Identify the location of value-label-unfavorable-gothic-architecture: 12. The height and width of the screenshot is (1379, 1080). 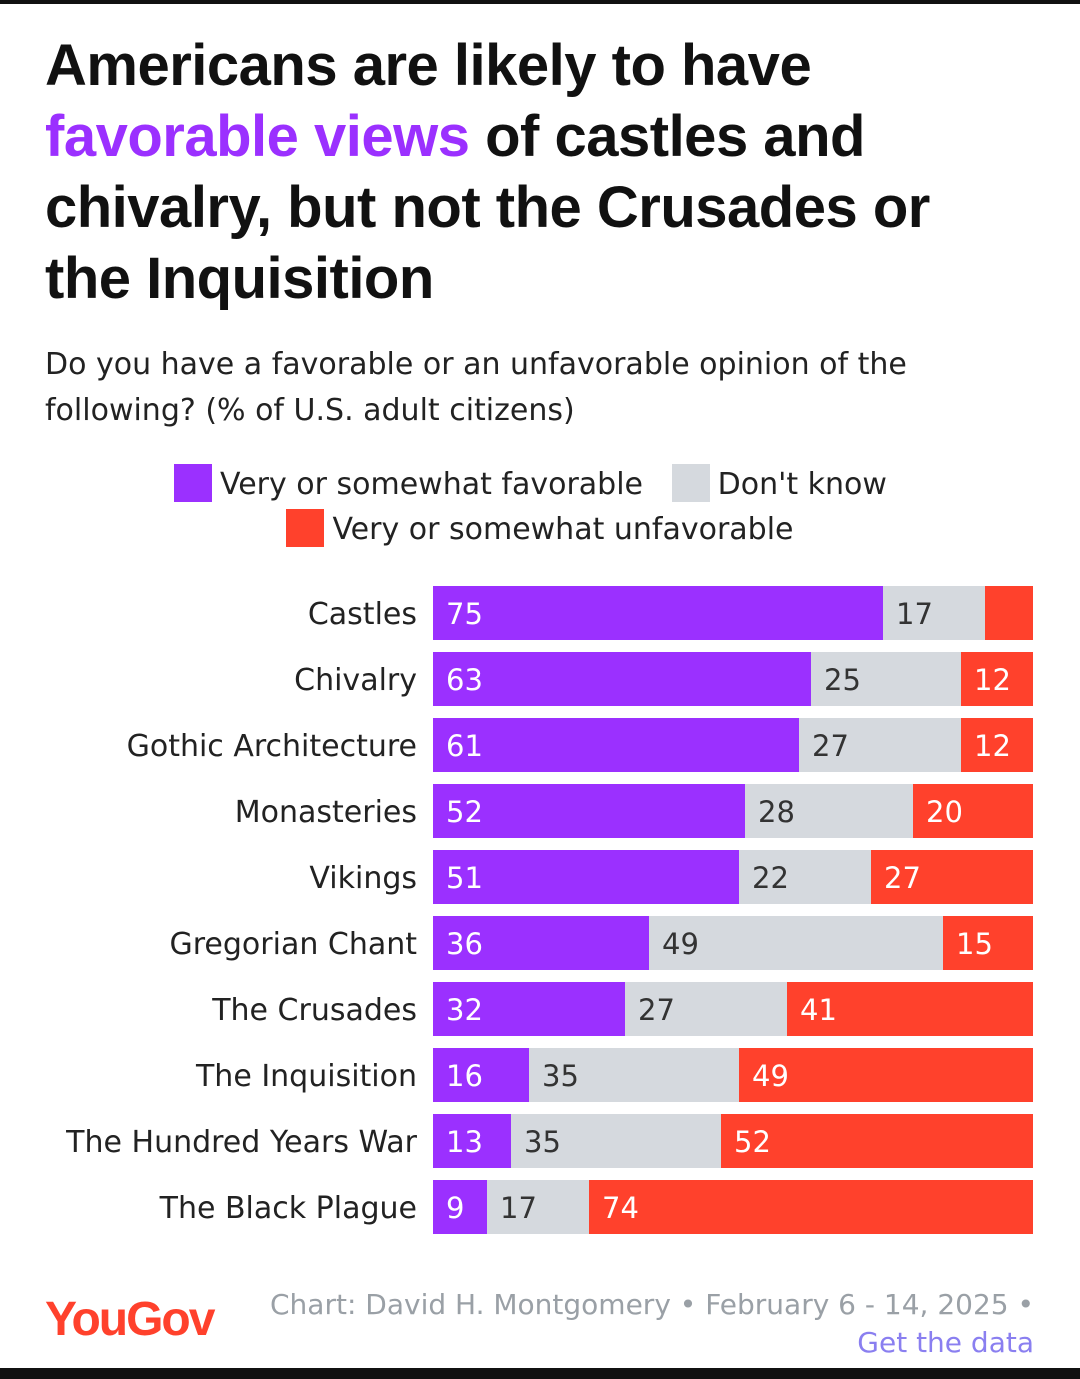
(992, 746).